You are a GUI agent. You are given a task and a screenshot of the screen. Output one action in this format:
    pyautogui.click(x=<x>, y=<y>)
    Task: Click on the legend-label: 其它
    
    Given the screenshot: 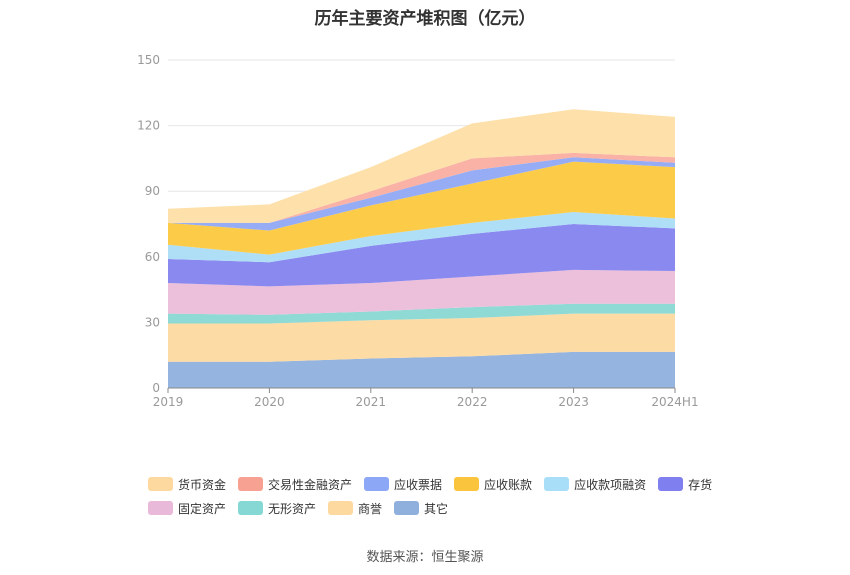 What is the action you would take?
    pyautogui.click(x=436, y=508)
    